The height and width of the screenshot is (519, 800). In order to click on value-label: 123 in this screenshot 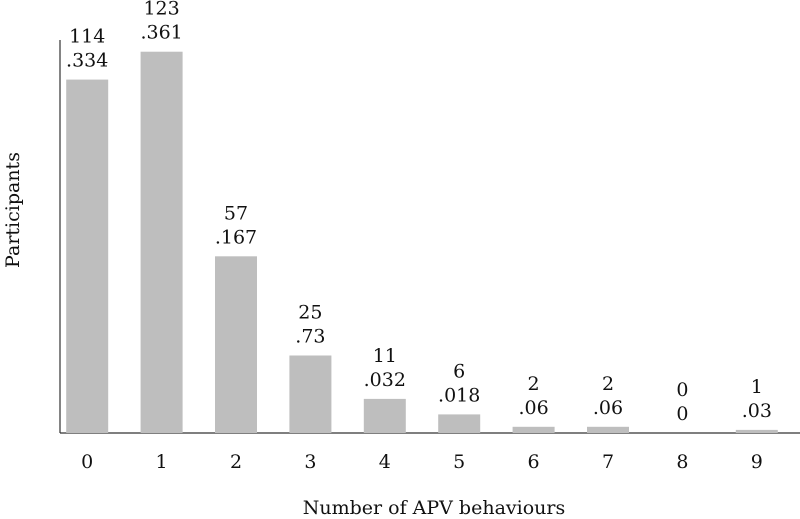, I will do `click(161, 10)`.